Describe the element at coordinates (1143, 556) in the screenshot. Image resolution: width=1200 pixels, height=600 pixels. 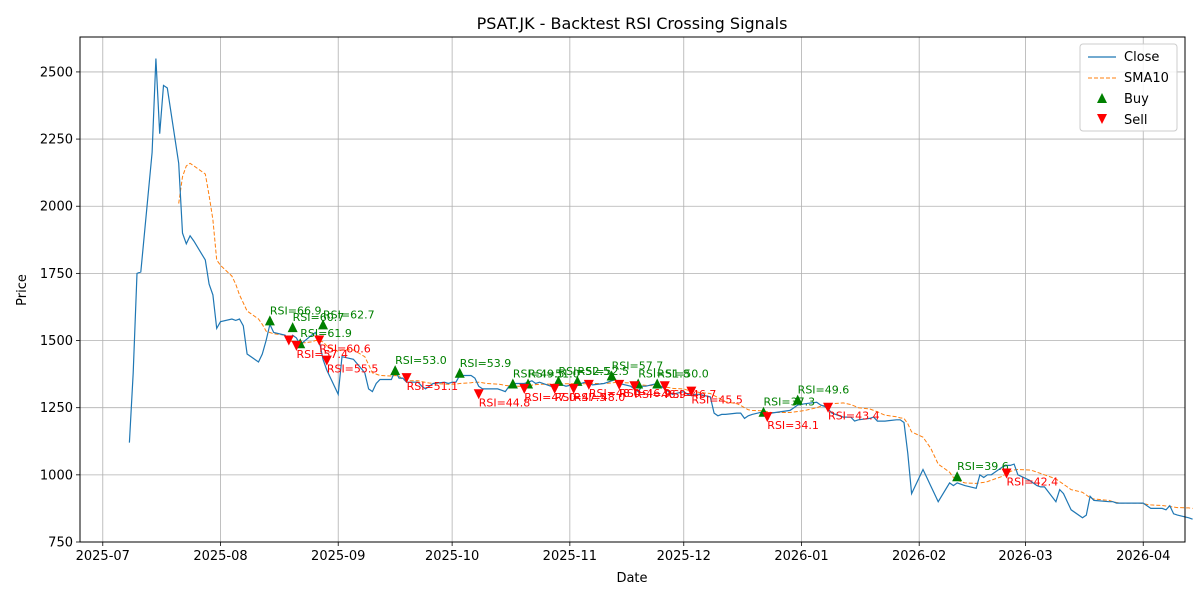
I see `x-tick-label: 2026-04` at that location.